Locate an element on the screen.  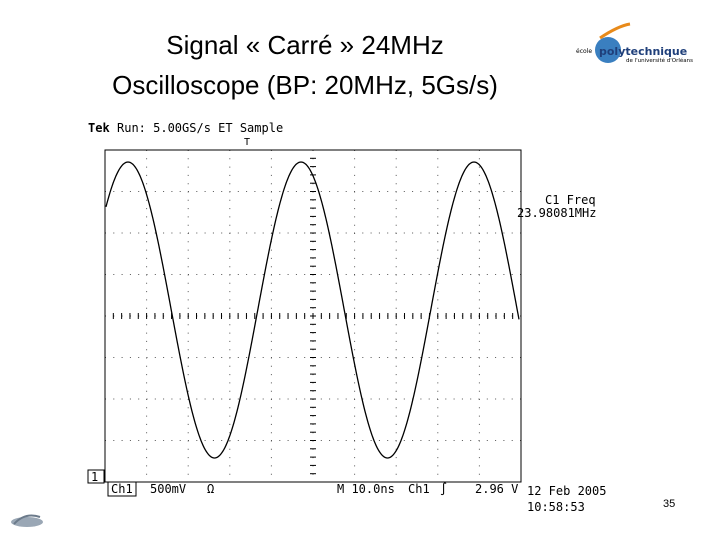
channel-marker: 1 is located at coordinates (94, 477).